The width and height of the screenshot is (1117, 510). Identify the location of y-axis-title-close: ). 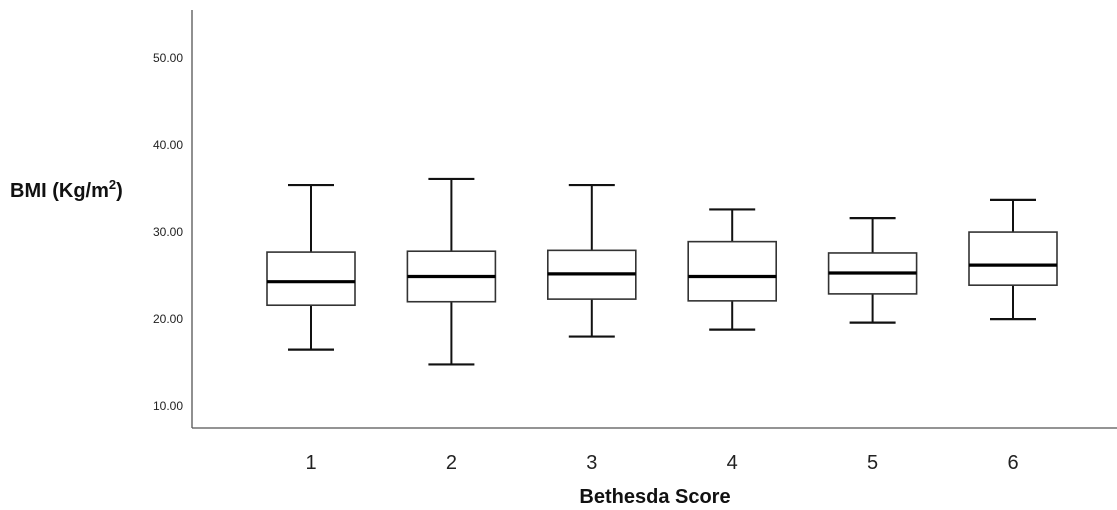
(119, 191).